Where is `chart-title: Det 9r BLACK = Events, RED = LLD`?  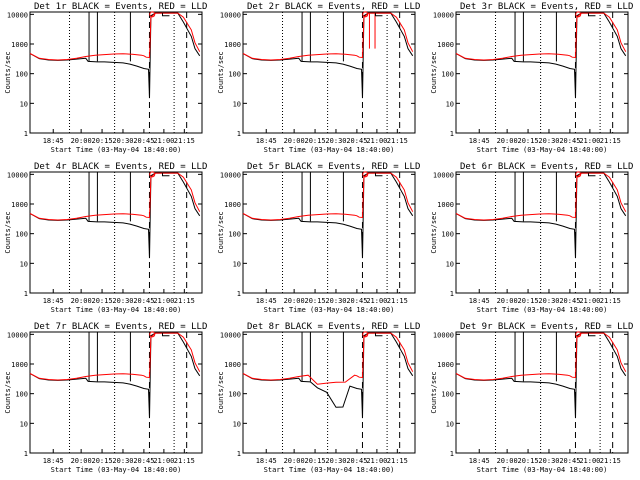
chart-title: Det 9r BLACK = Events, RED = LLD is located at coordinates (546, 327).